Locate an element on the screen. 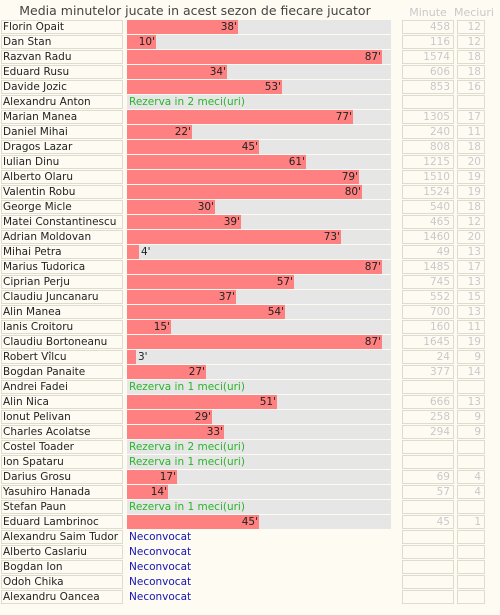 This screenshot has height=615, width=500. player-row: Daniel Mihai 22' 240 11 is located at coordinates (250, 132).